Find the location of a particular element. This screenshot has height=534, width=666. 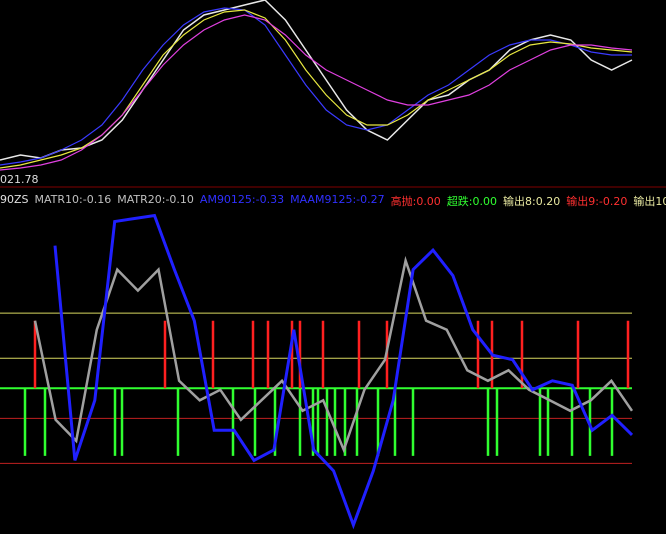

header-label: 超跌:0.00 is located at coordinates (472, 201).